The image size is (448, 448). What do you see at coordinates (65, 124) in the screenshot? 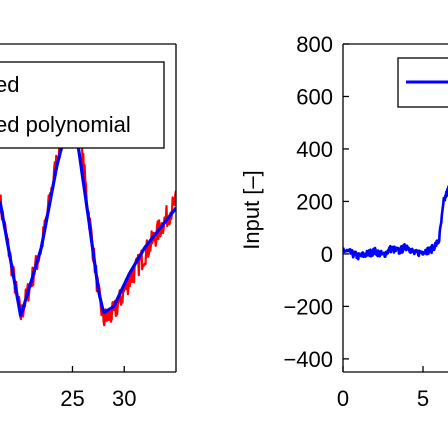
I see `left-legend-label-2: ed polynomial` at bounding box center [65, 124].